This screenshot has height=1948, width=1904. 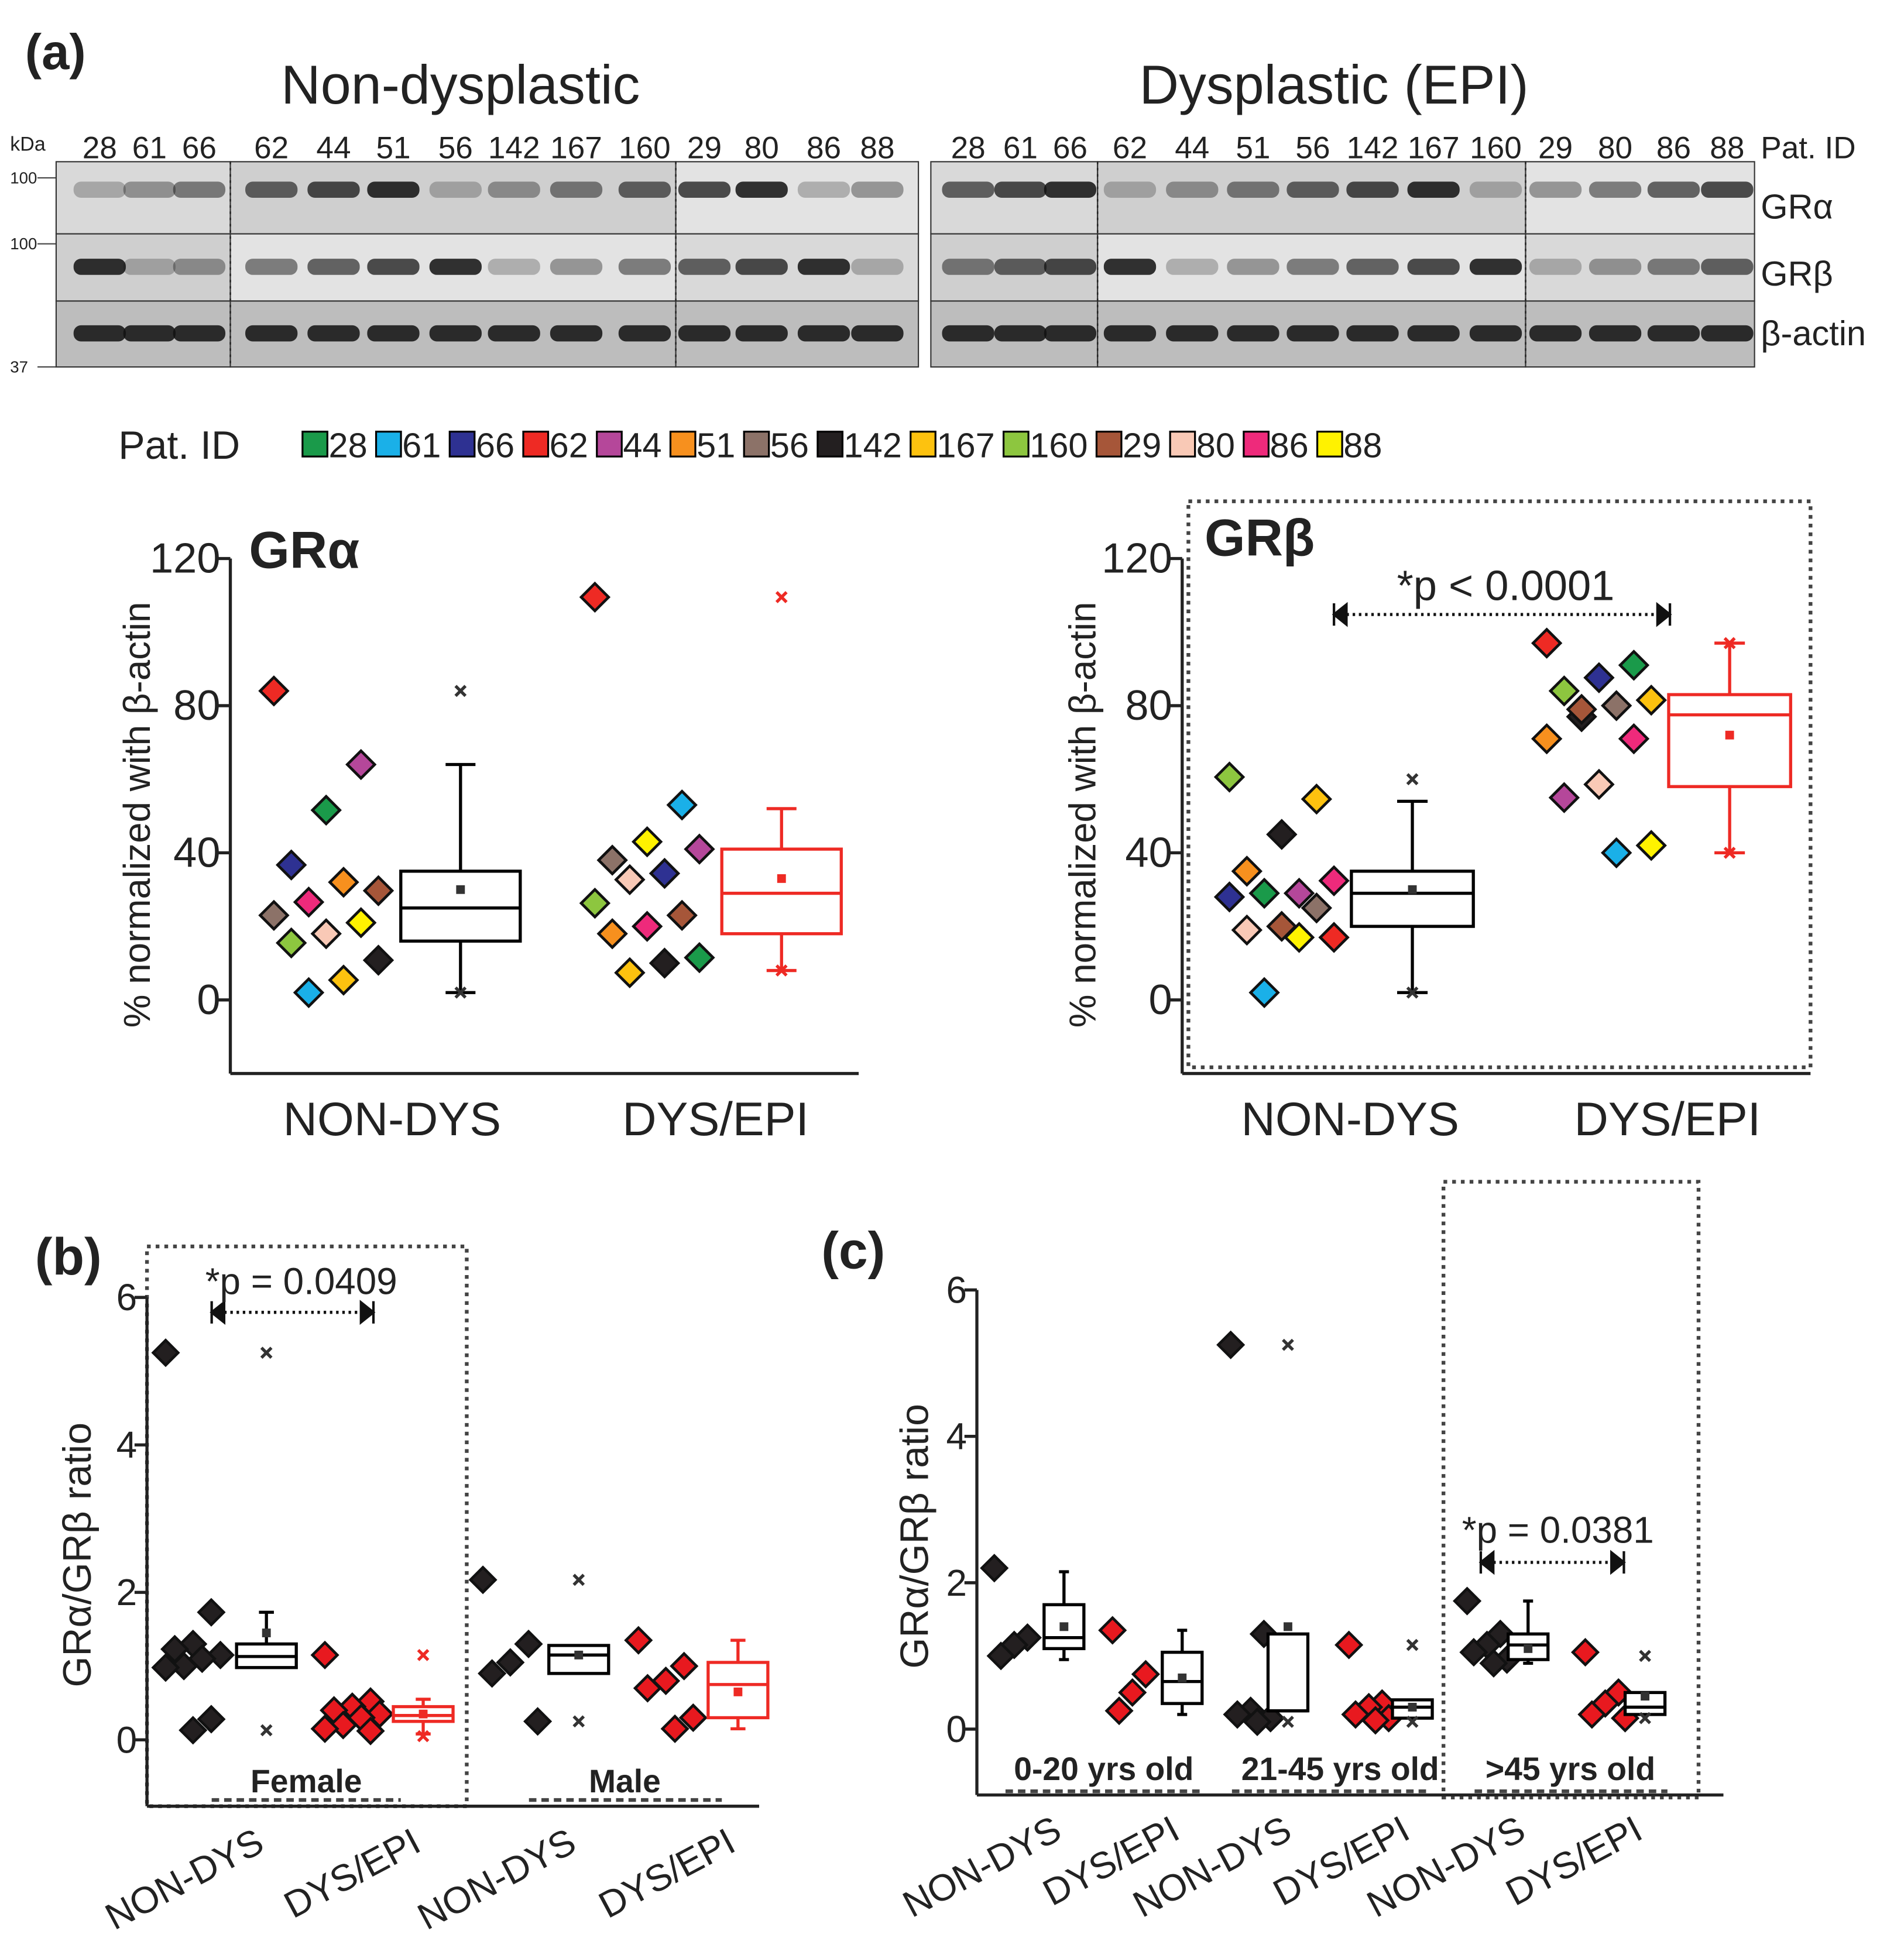 I want to click on y-tick-label: 0, so click(x=956, y=1729).